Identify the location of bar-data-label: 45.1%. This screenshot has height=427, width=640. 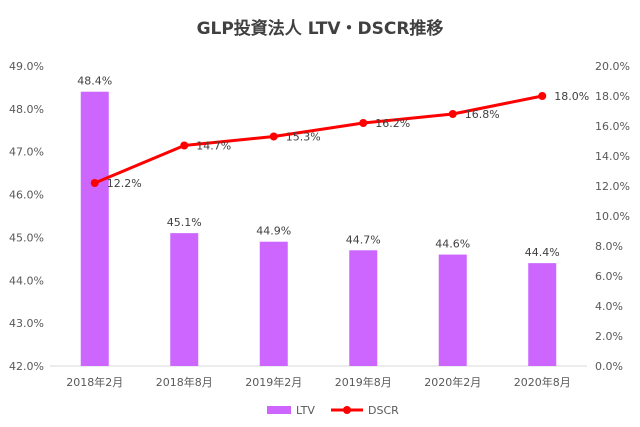
(184, 222).